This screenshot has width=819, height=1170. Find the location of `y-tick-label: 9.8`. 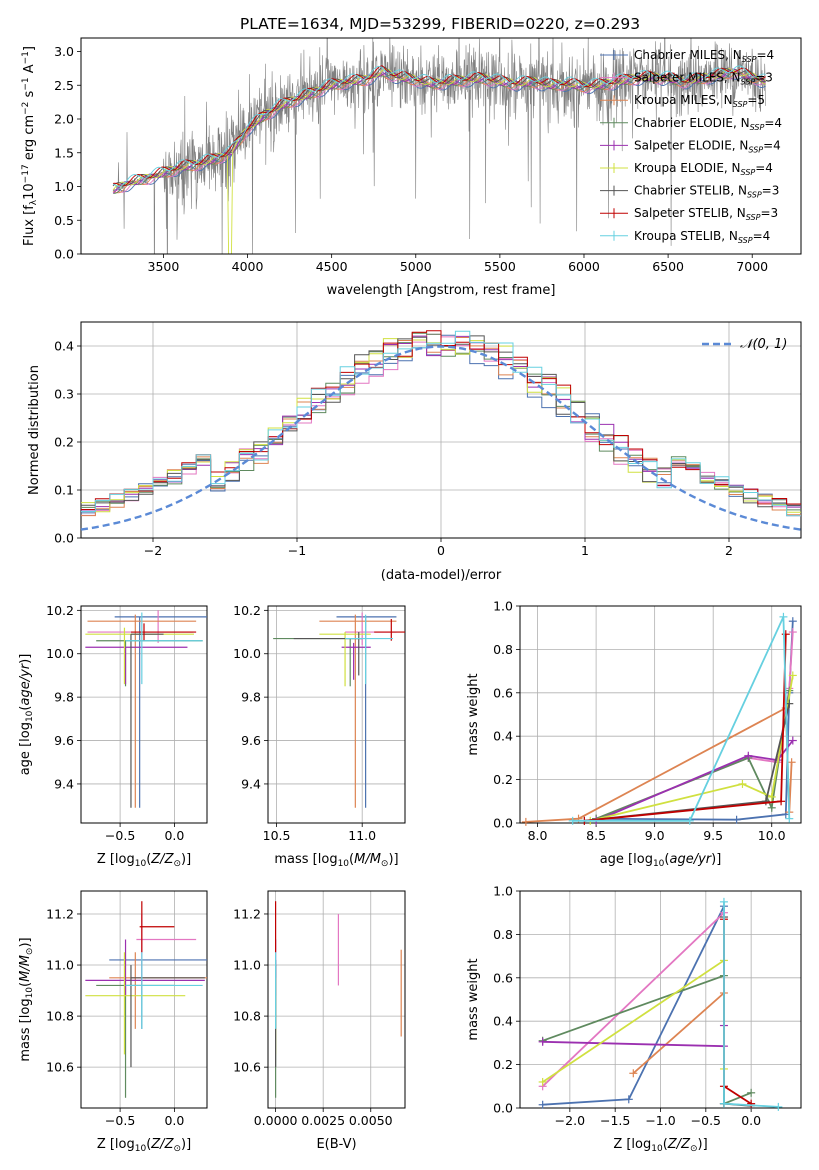

y-tick-label: 9.8 is located at coordinates (251, 697).